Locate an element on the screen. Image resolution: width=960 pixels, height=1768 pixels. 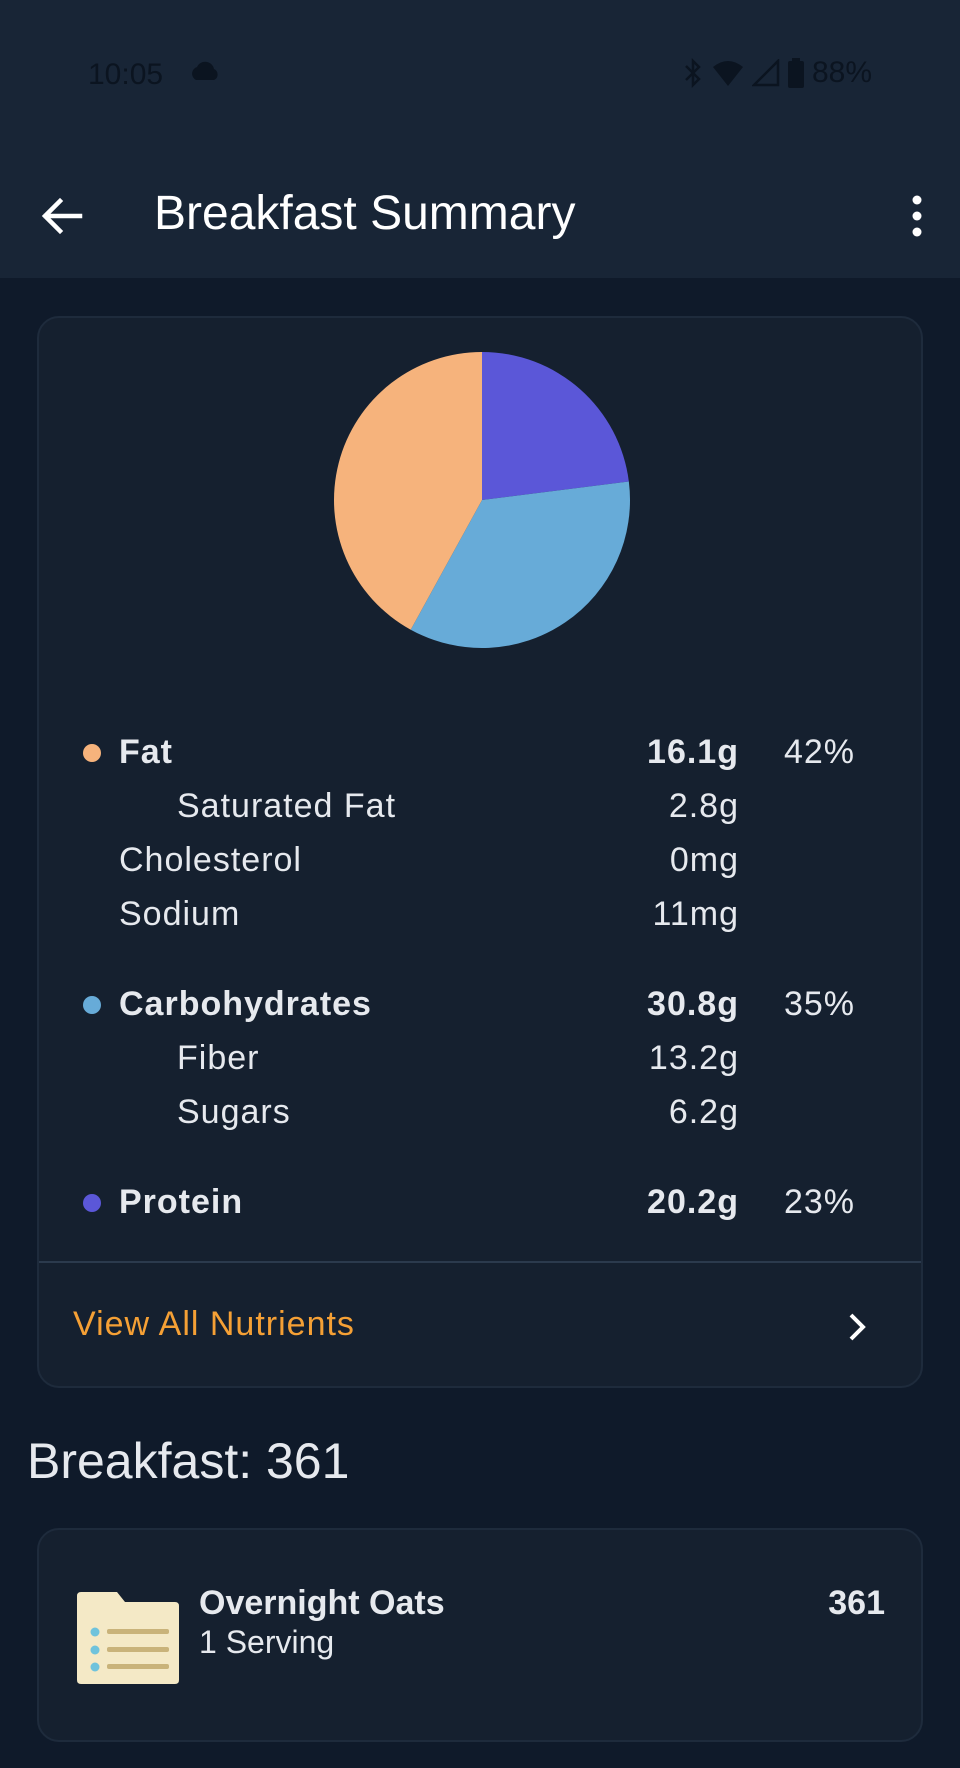
battery-icon is located at coordinates (795, 73).